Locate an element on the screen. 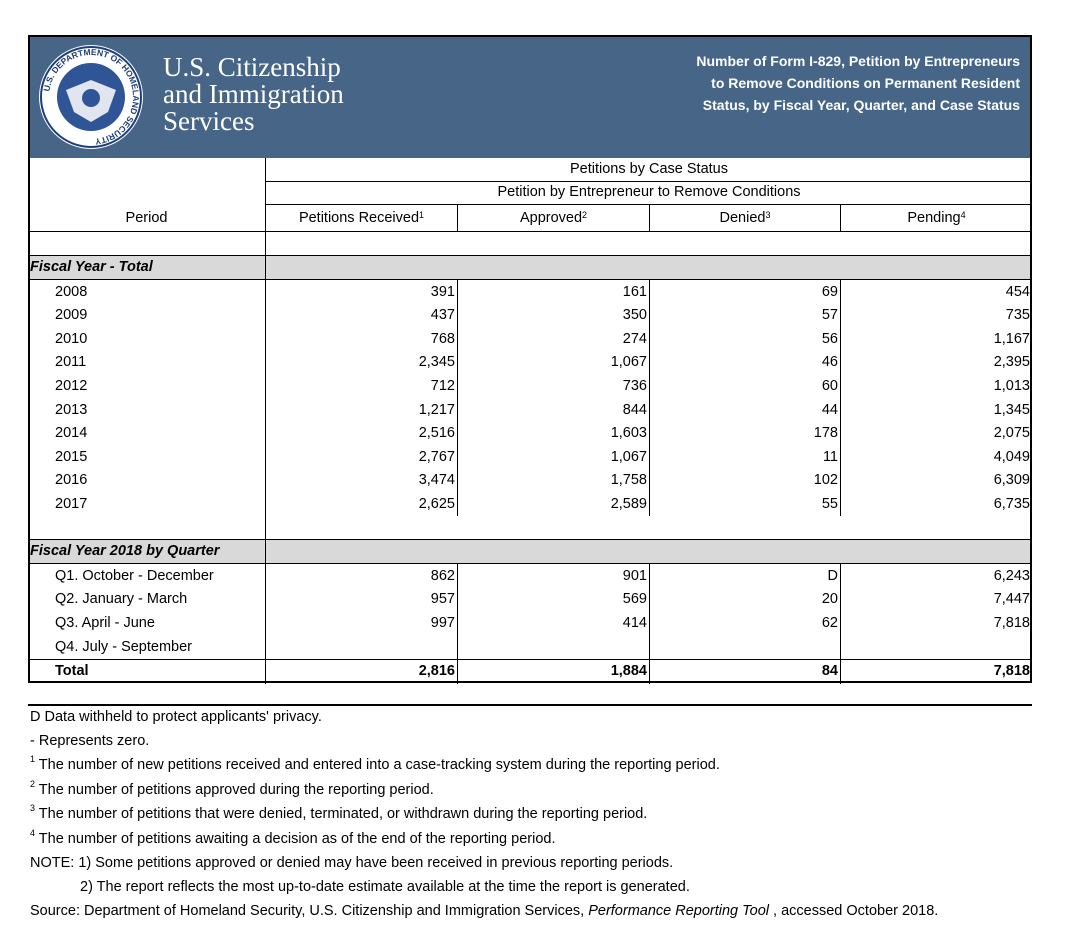 The width and height of the screenshot is (1080, 947). data-row-cell: 1,167 is located at coordinates (936, 339).